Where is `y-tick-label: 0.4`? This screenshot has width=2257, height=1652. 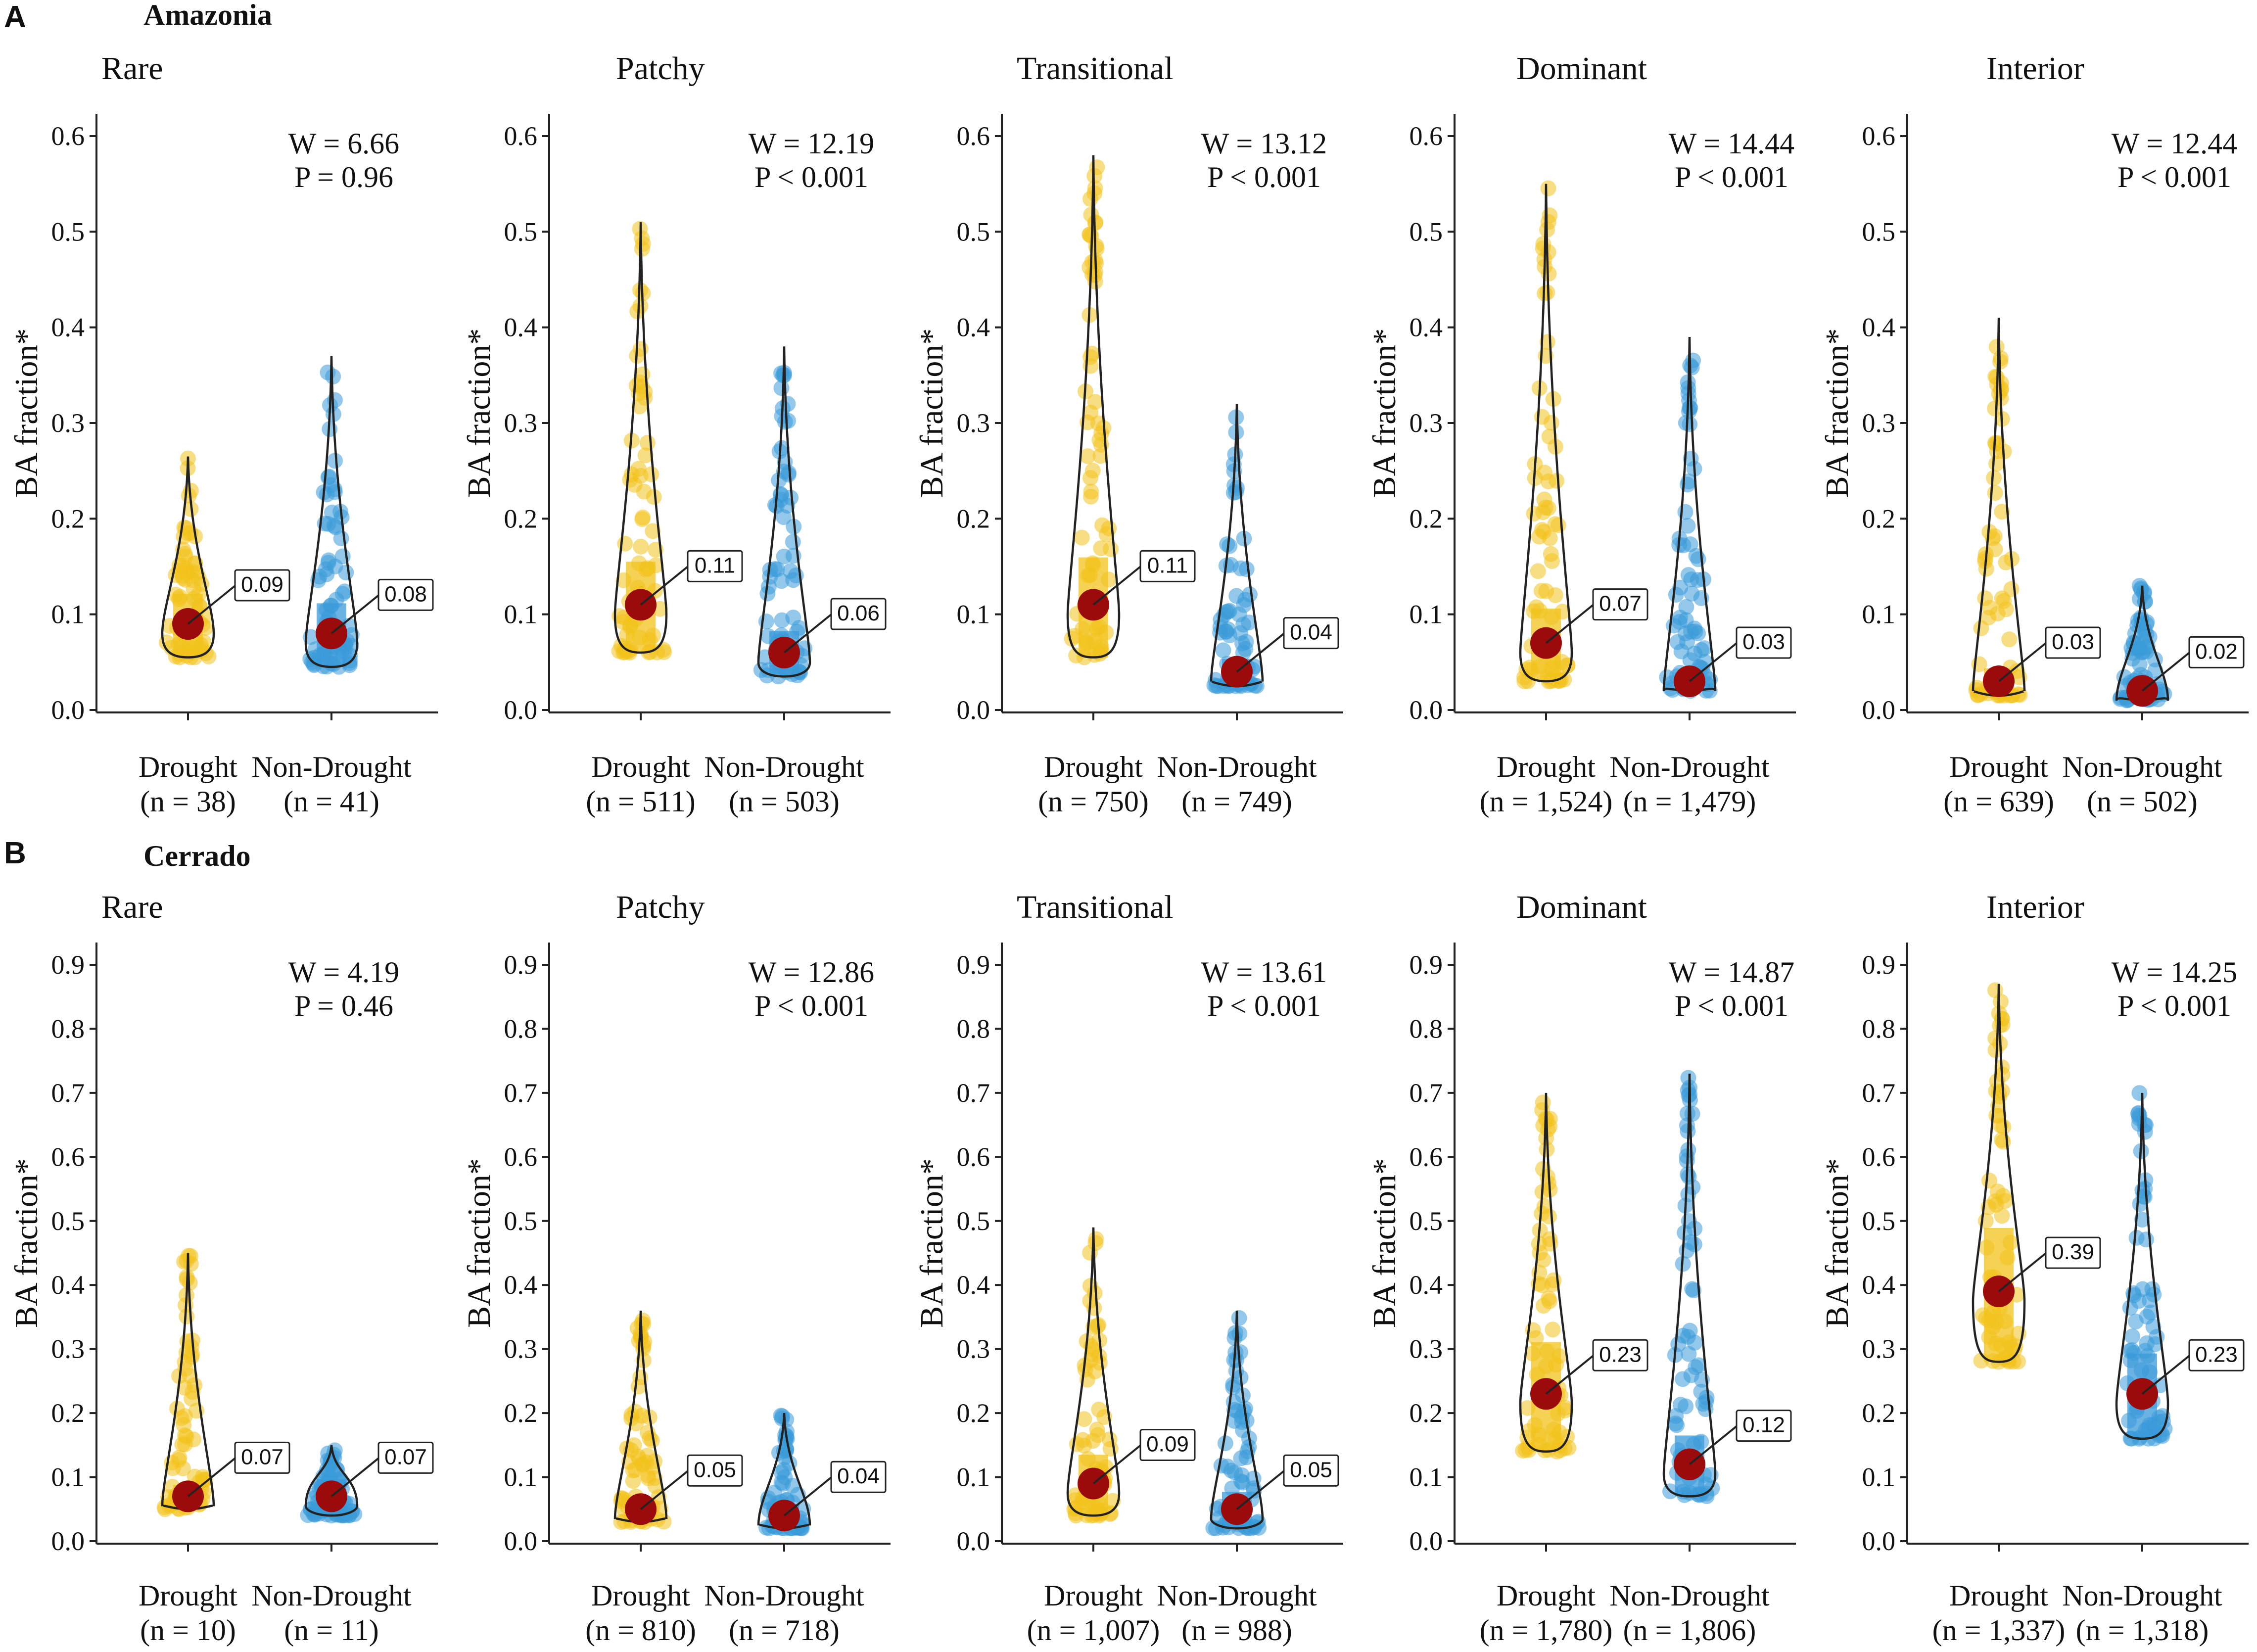 y-tick-label: 0.4 is located at coordinates (1879, 1285).